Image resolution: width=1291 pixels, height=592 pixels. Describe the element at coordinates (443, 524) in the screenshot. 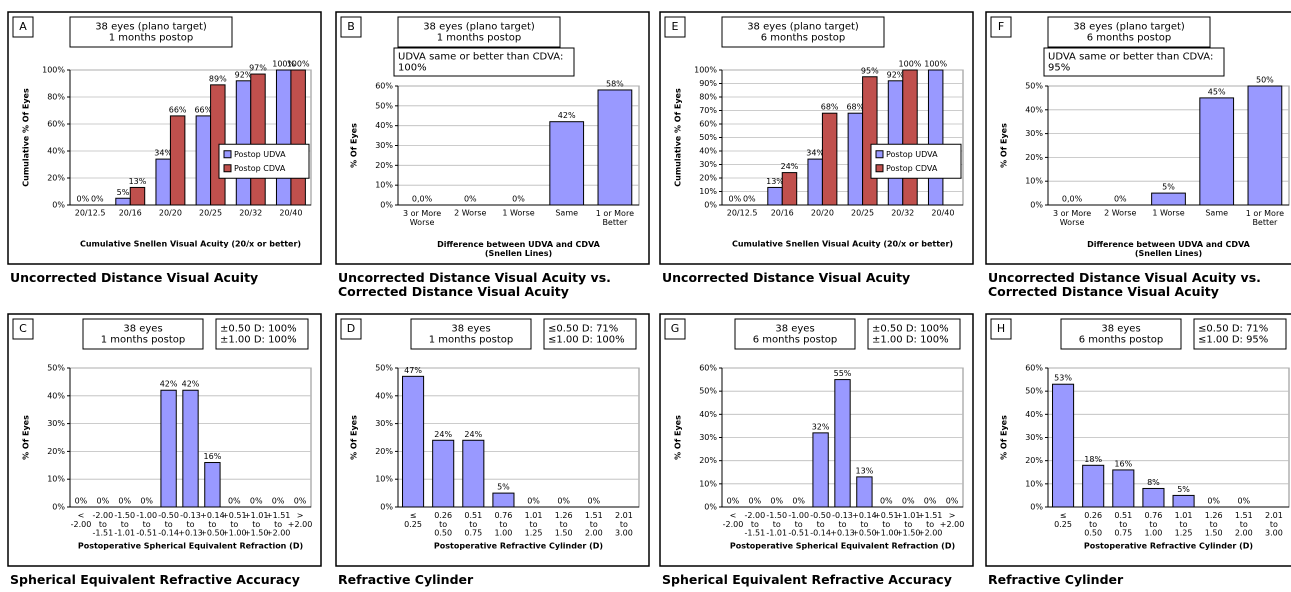

I see `x-tick-label: 0.26 to 0.50` at that location.